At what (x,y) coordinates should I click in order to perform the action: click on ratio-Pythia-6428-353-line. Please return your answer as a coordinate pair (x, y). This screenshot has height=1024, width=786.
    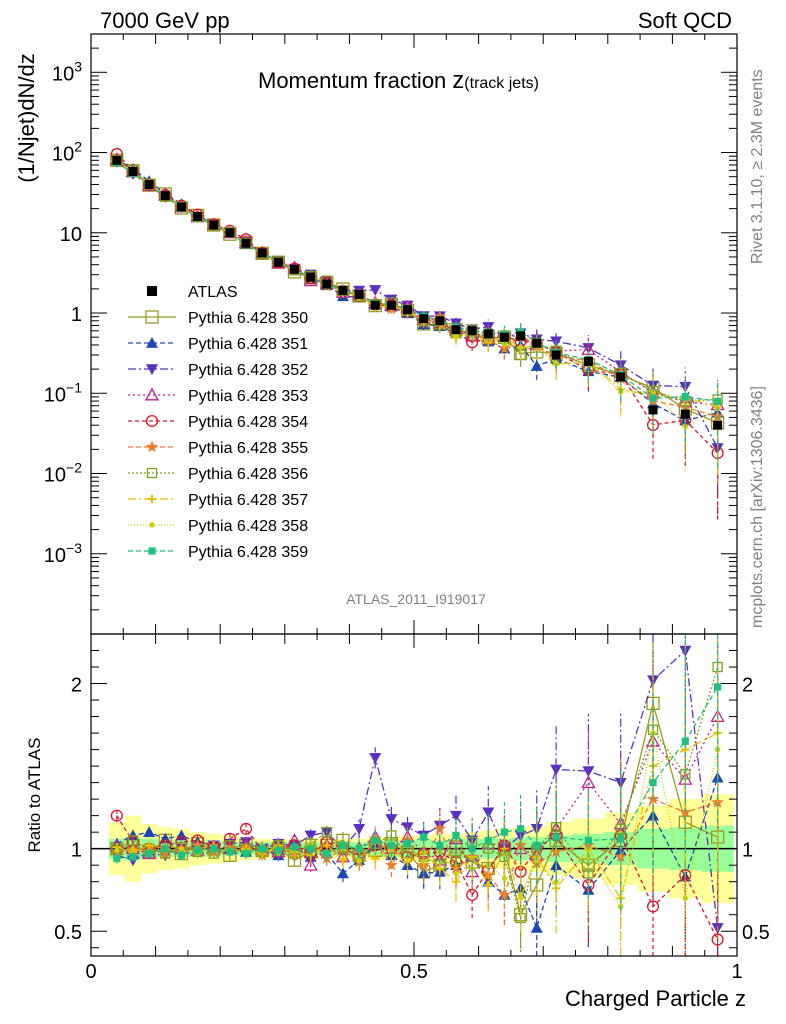
    Looking at the image, I should click on (417, 795).